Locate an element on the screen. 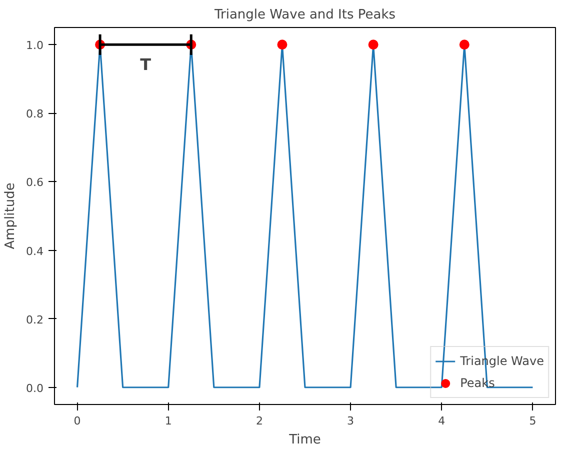  x-tick-label: 2 is located at coordinates (259, 421).